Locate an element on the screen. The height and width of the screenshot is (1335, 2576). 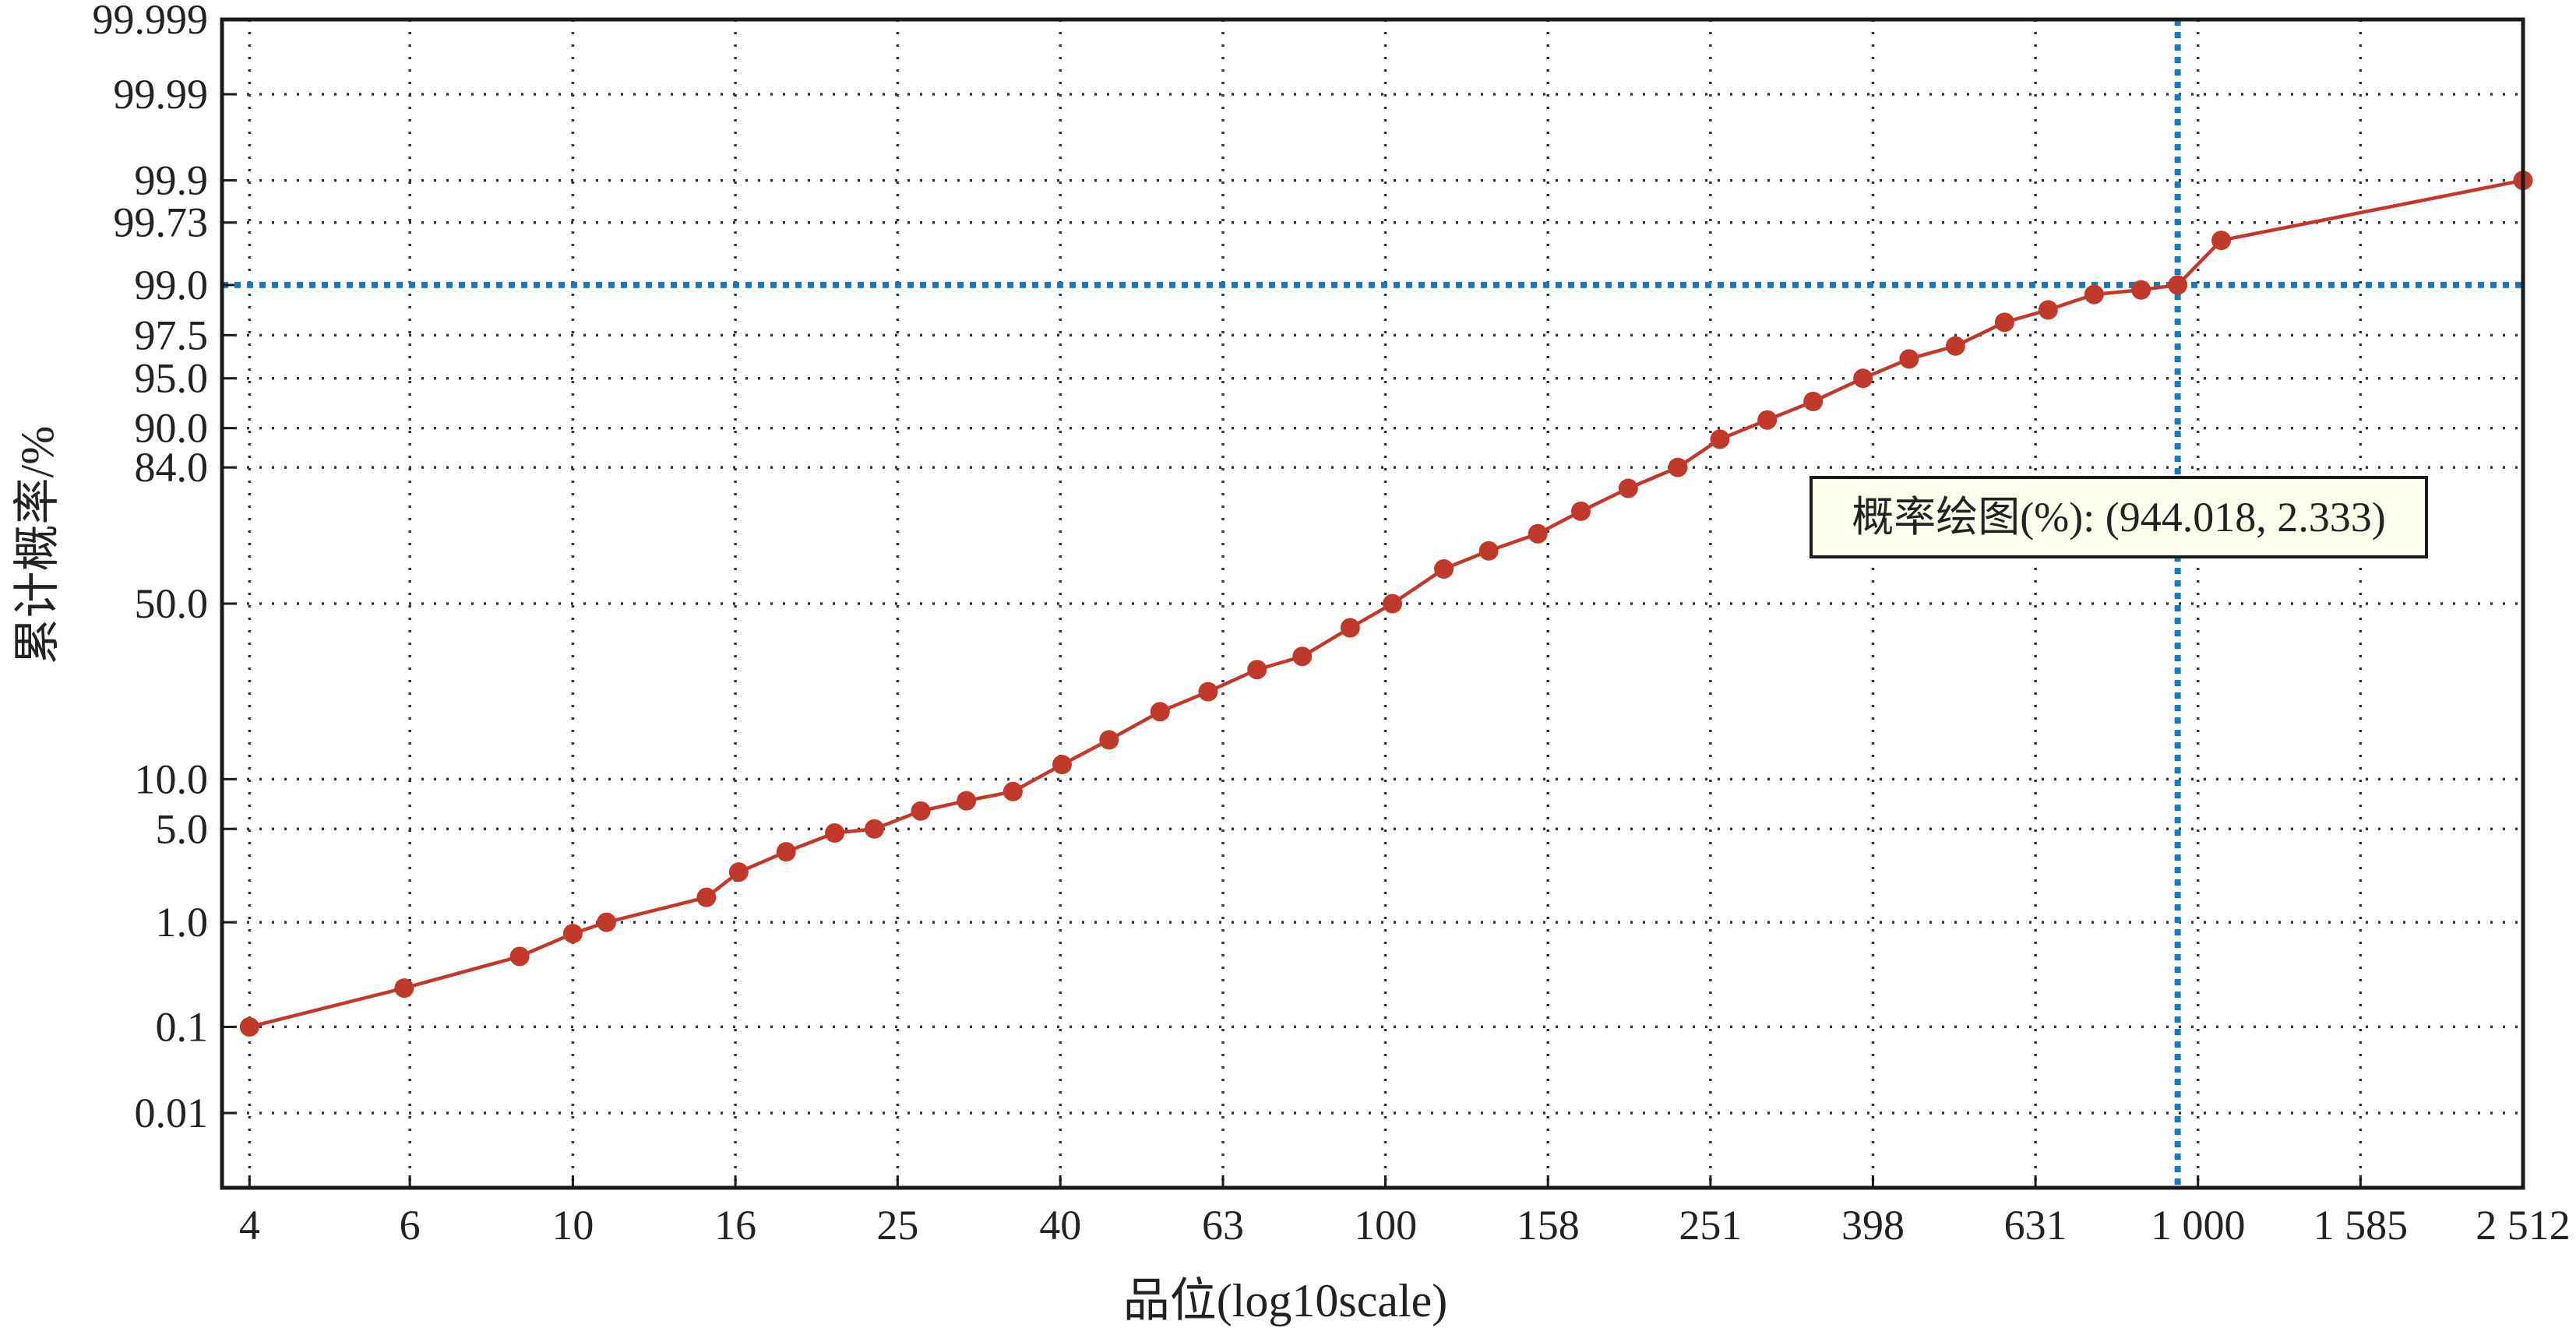
y-tick-label: 99.73 is located at coordinates (161, 222).